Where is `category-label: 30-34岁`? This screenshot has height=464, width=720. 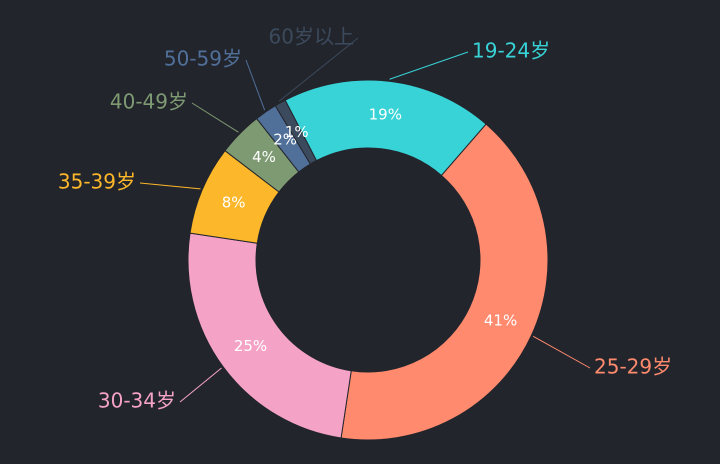
category-label: 30-34岁 is located at coordinates (137, 401).